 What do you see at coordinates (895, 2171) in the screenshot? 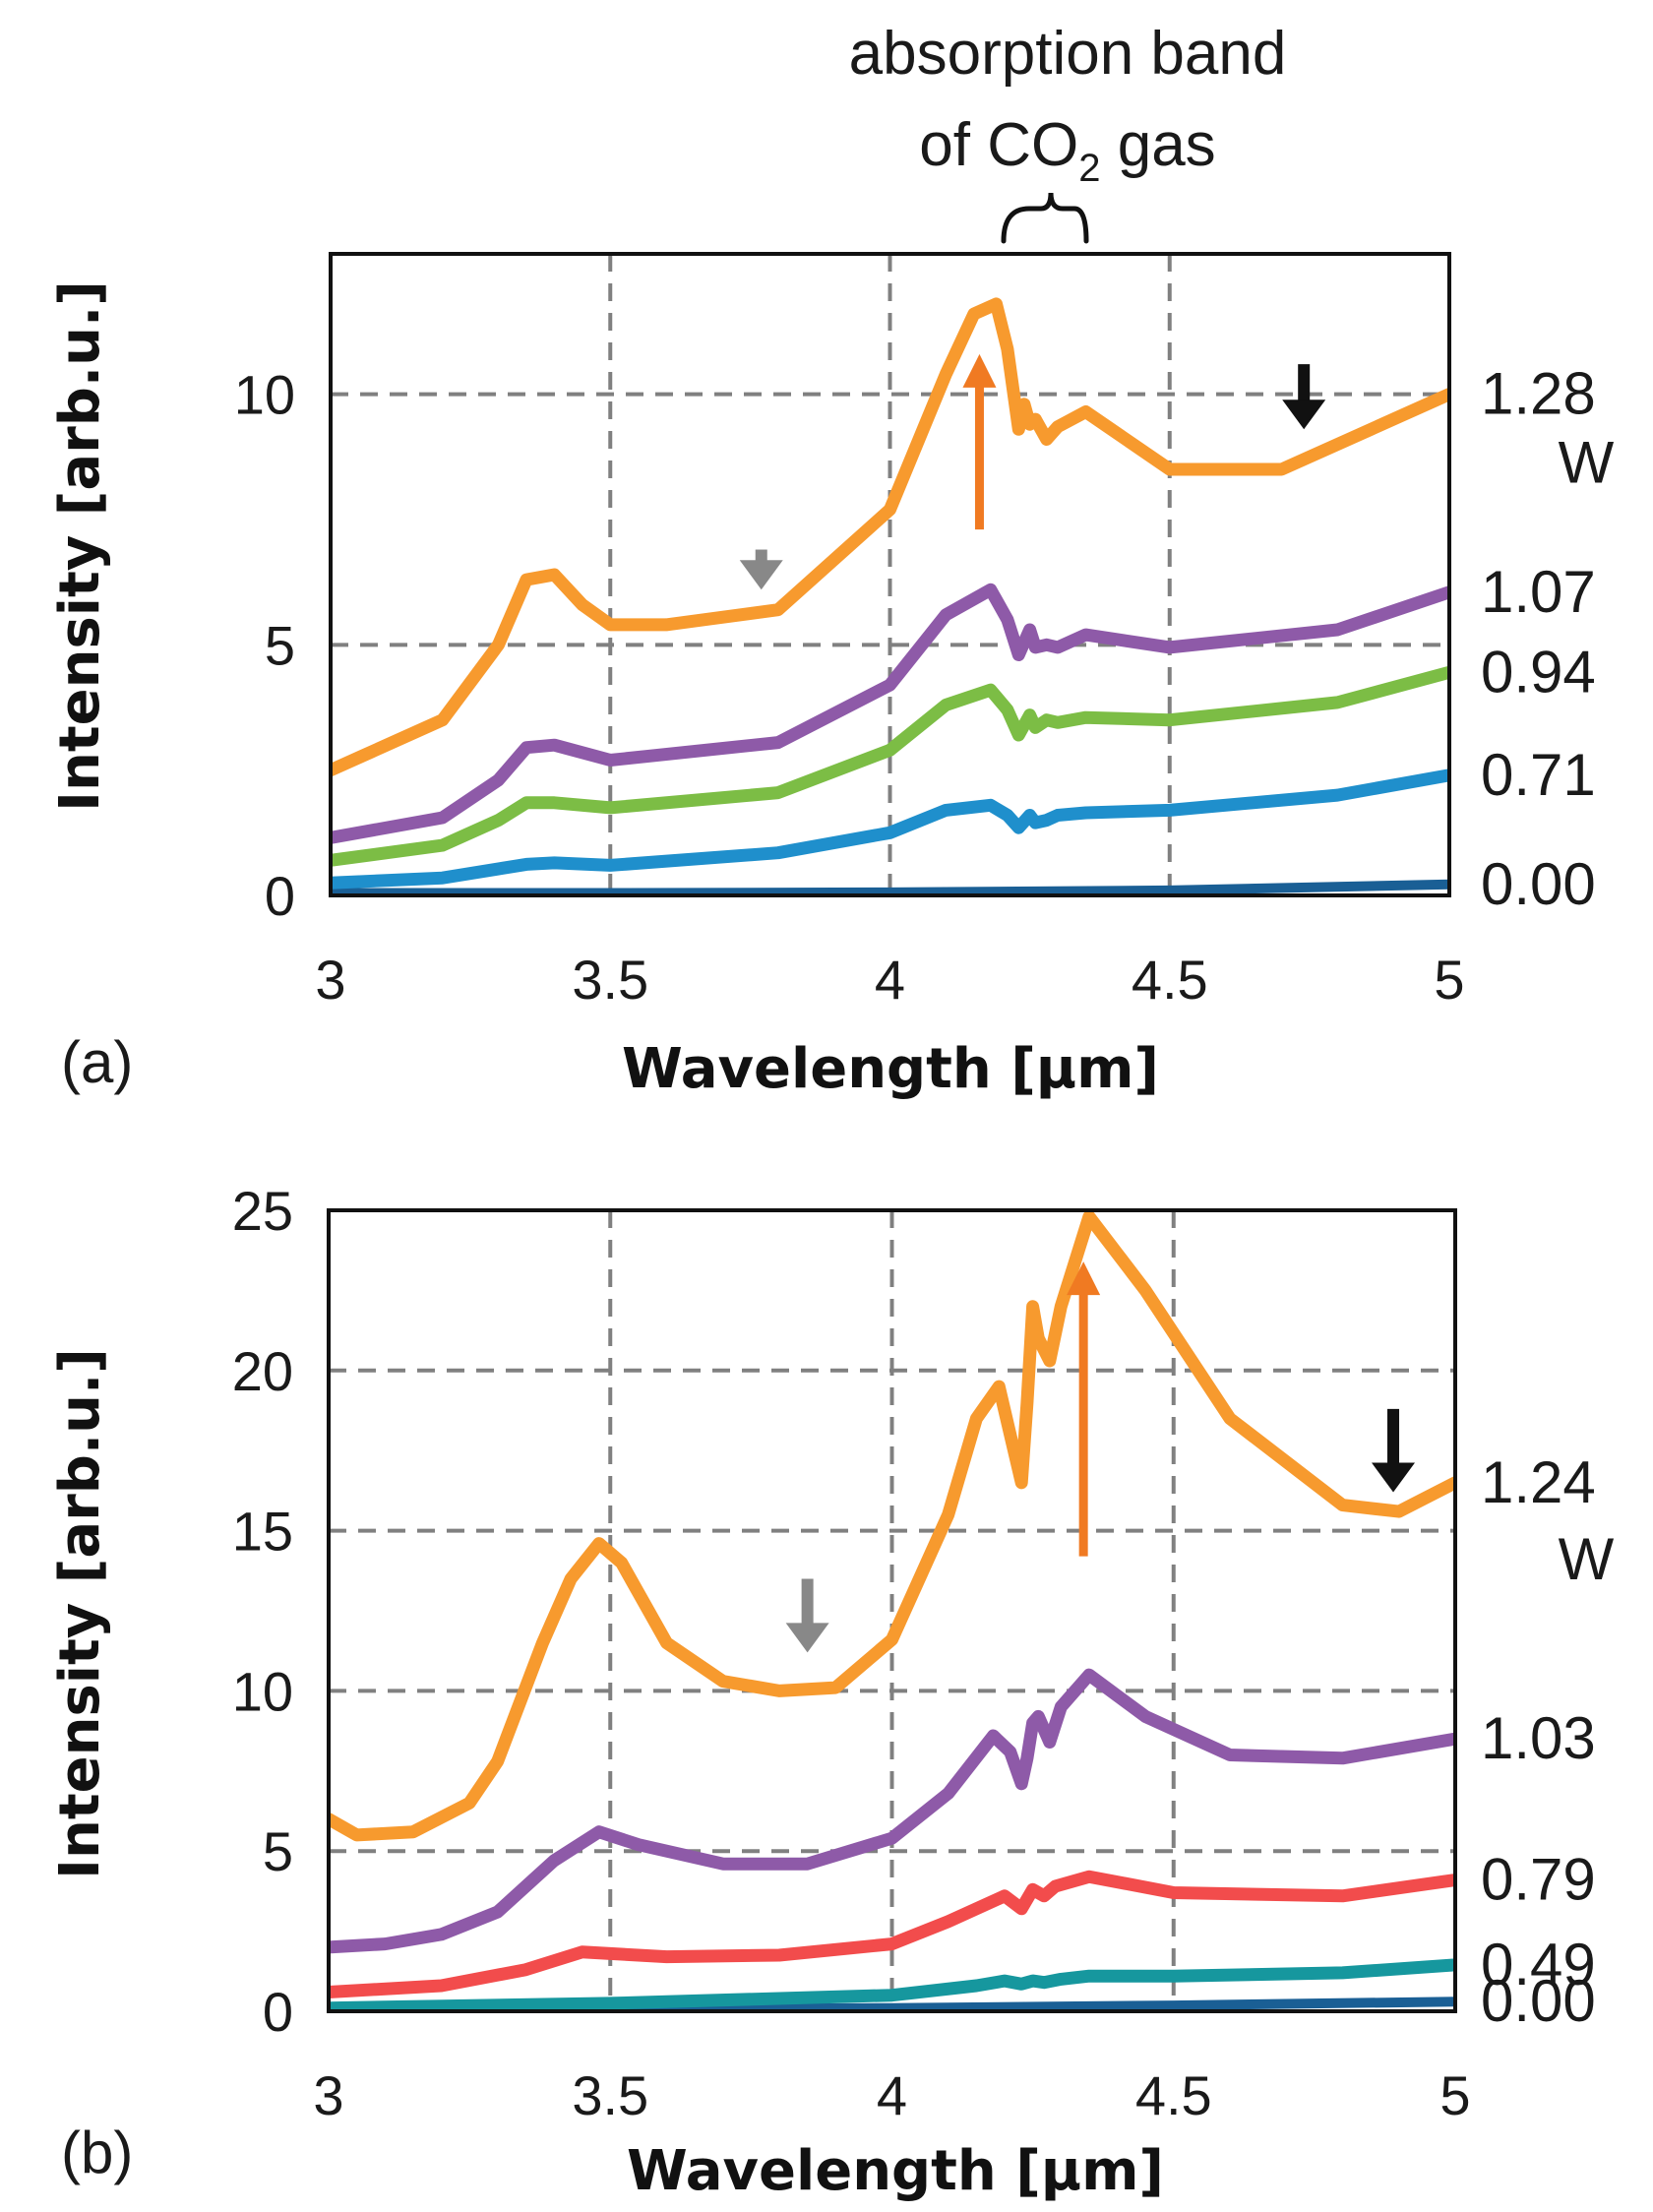
I see `x-axis-title-b: Wavelength [μm]` at bounding box center [895, 2171].